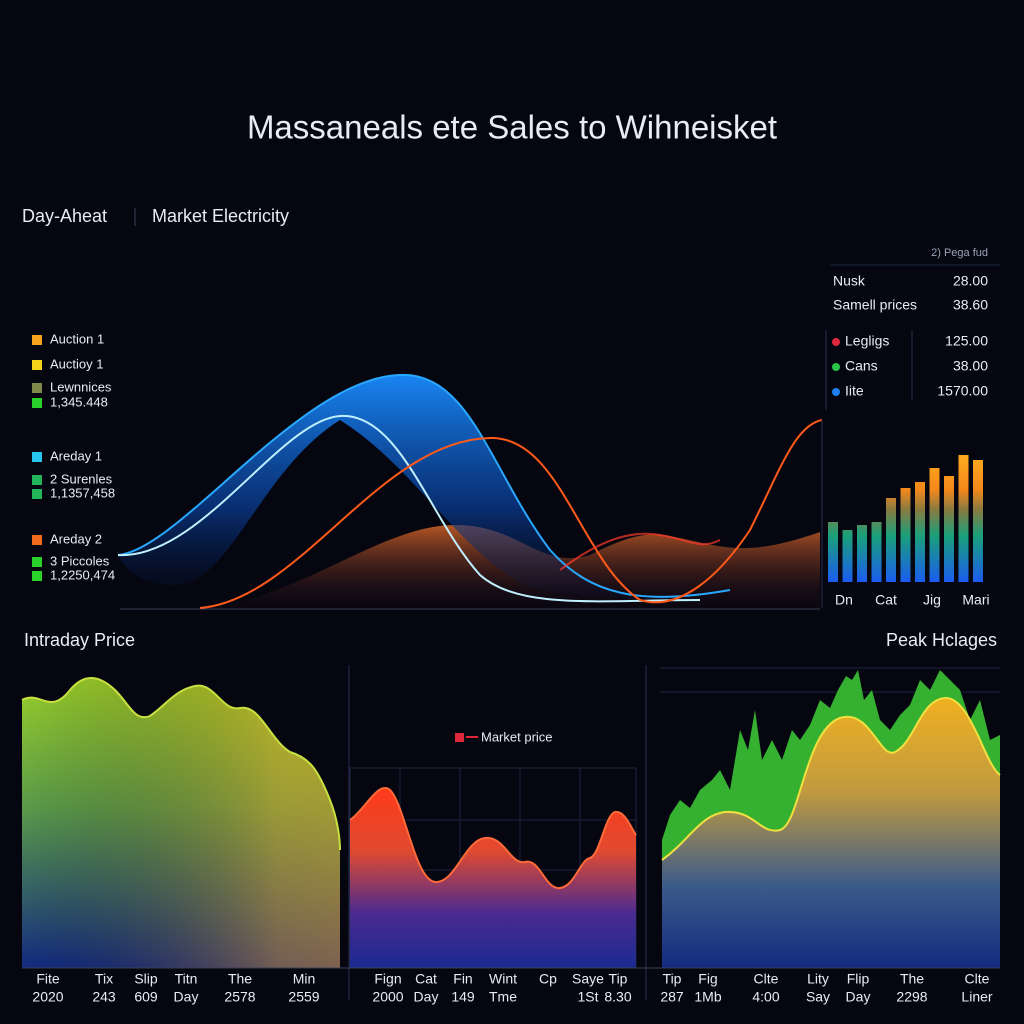 Image resolution: width=1024 pixels, height=1024 pixels. What do you see at coordinates (47, 997) in the screenshot?
I see `x-label: 2020` at bounding box center [47, 997].